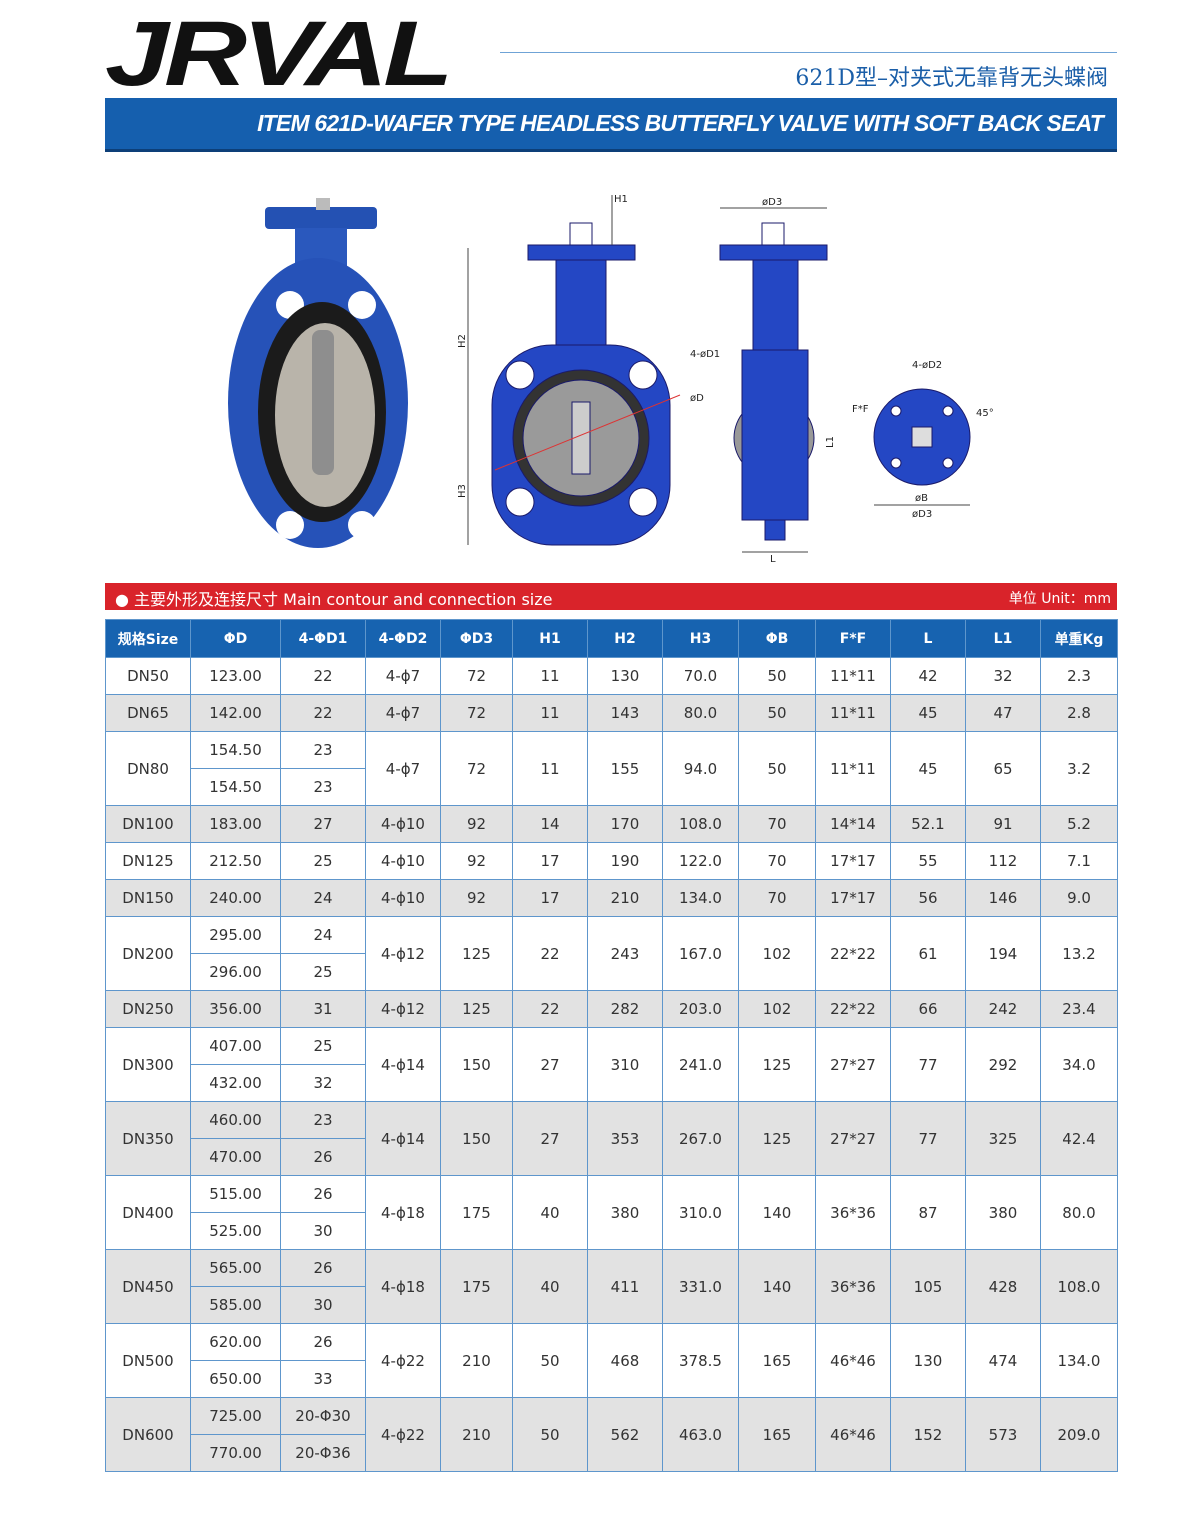  I want to click on cell: 432.00, so click(235, 1083).